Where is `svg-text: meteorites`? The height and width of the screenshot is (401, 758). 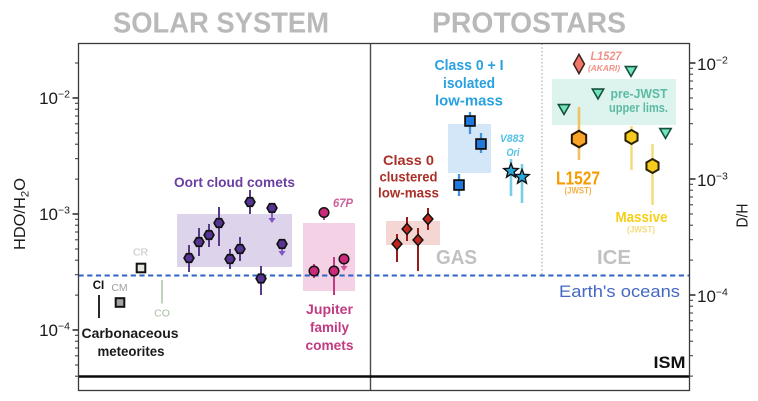 svg-text: meteorites is located at coordinates (131, 351).